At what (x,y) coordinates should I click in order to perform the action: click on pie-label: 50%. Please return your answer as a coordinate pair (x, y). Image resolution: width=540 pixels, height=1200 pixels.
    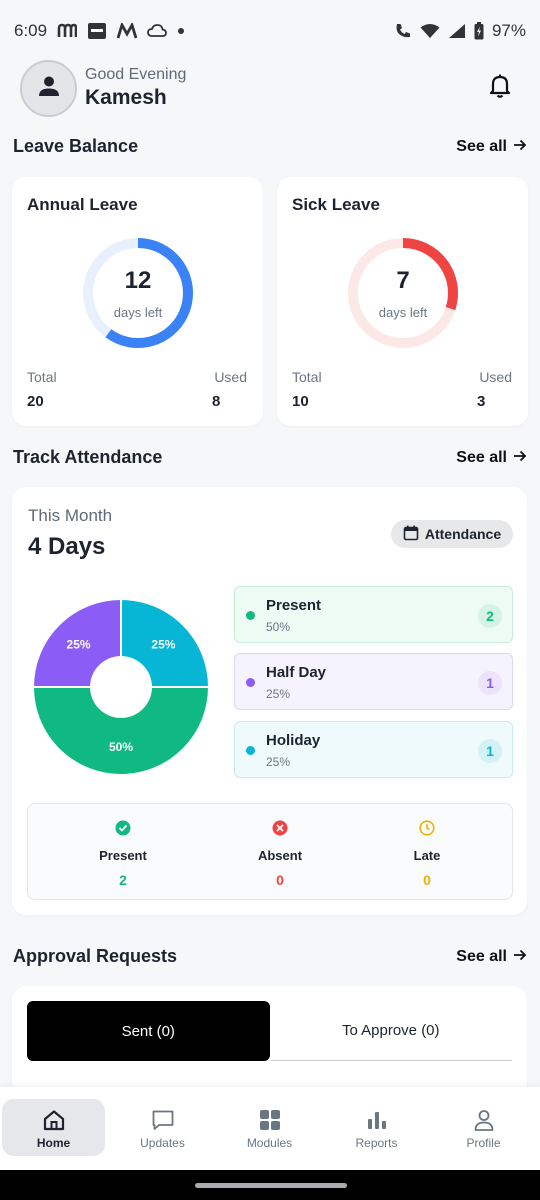
    Looking at the image, I should click on (121, 747).